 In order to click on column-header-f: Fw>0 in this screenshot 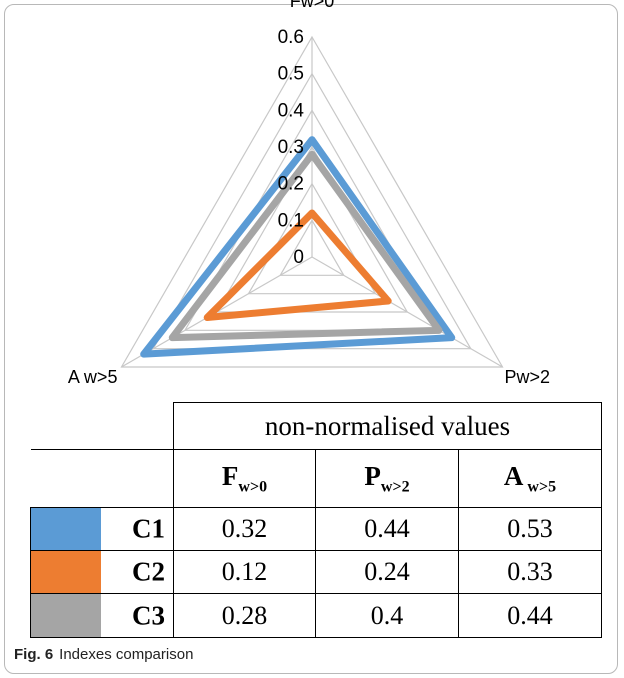, I will do `click(244, 478)`.